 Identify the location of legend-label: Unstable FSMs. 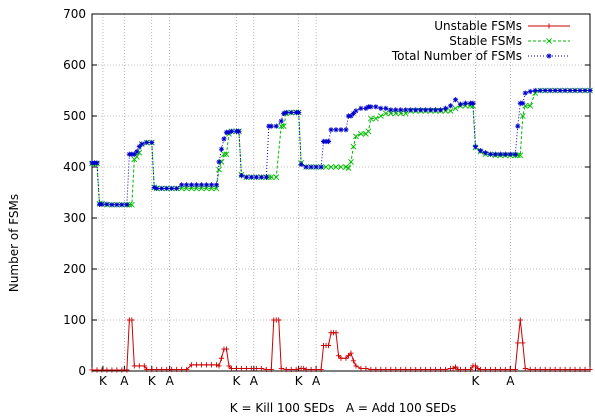
(478, 26).